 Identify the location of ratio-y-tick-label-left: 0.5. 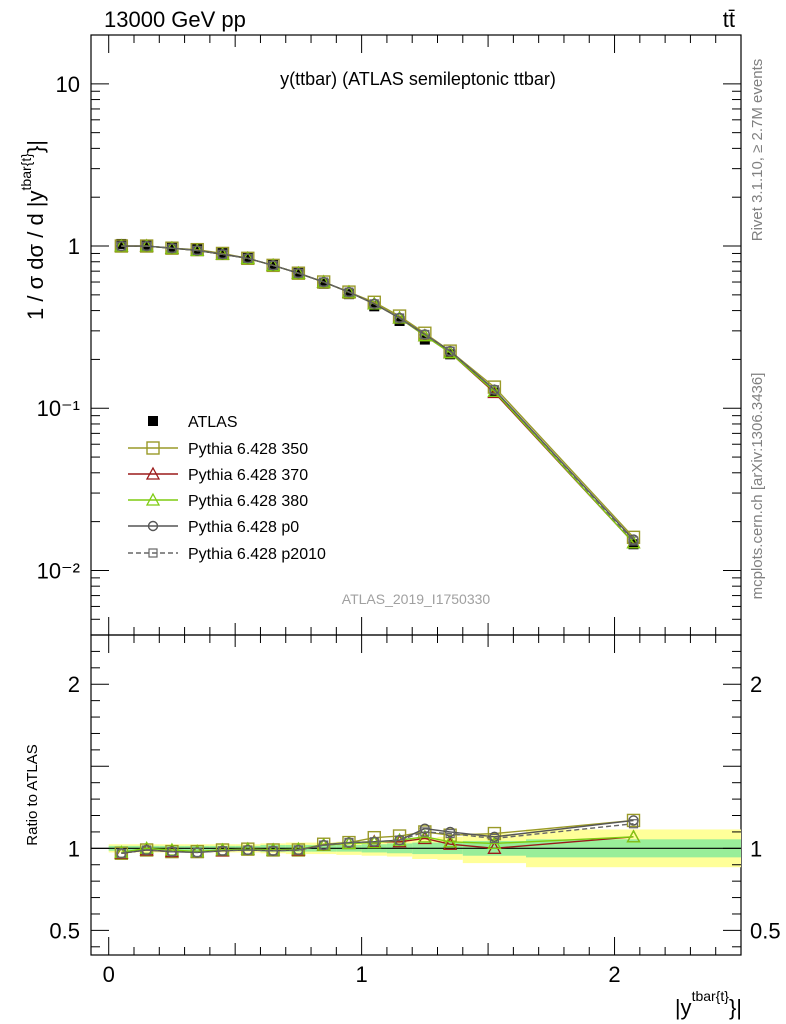
(64, 930).